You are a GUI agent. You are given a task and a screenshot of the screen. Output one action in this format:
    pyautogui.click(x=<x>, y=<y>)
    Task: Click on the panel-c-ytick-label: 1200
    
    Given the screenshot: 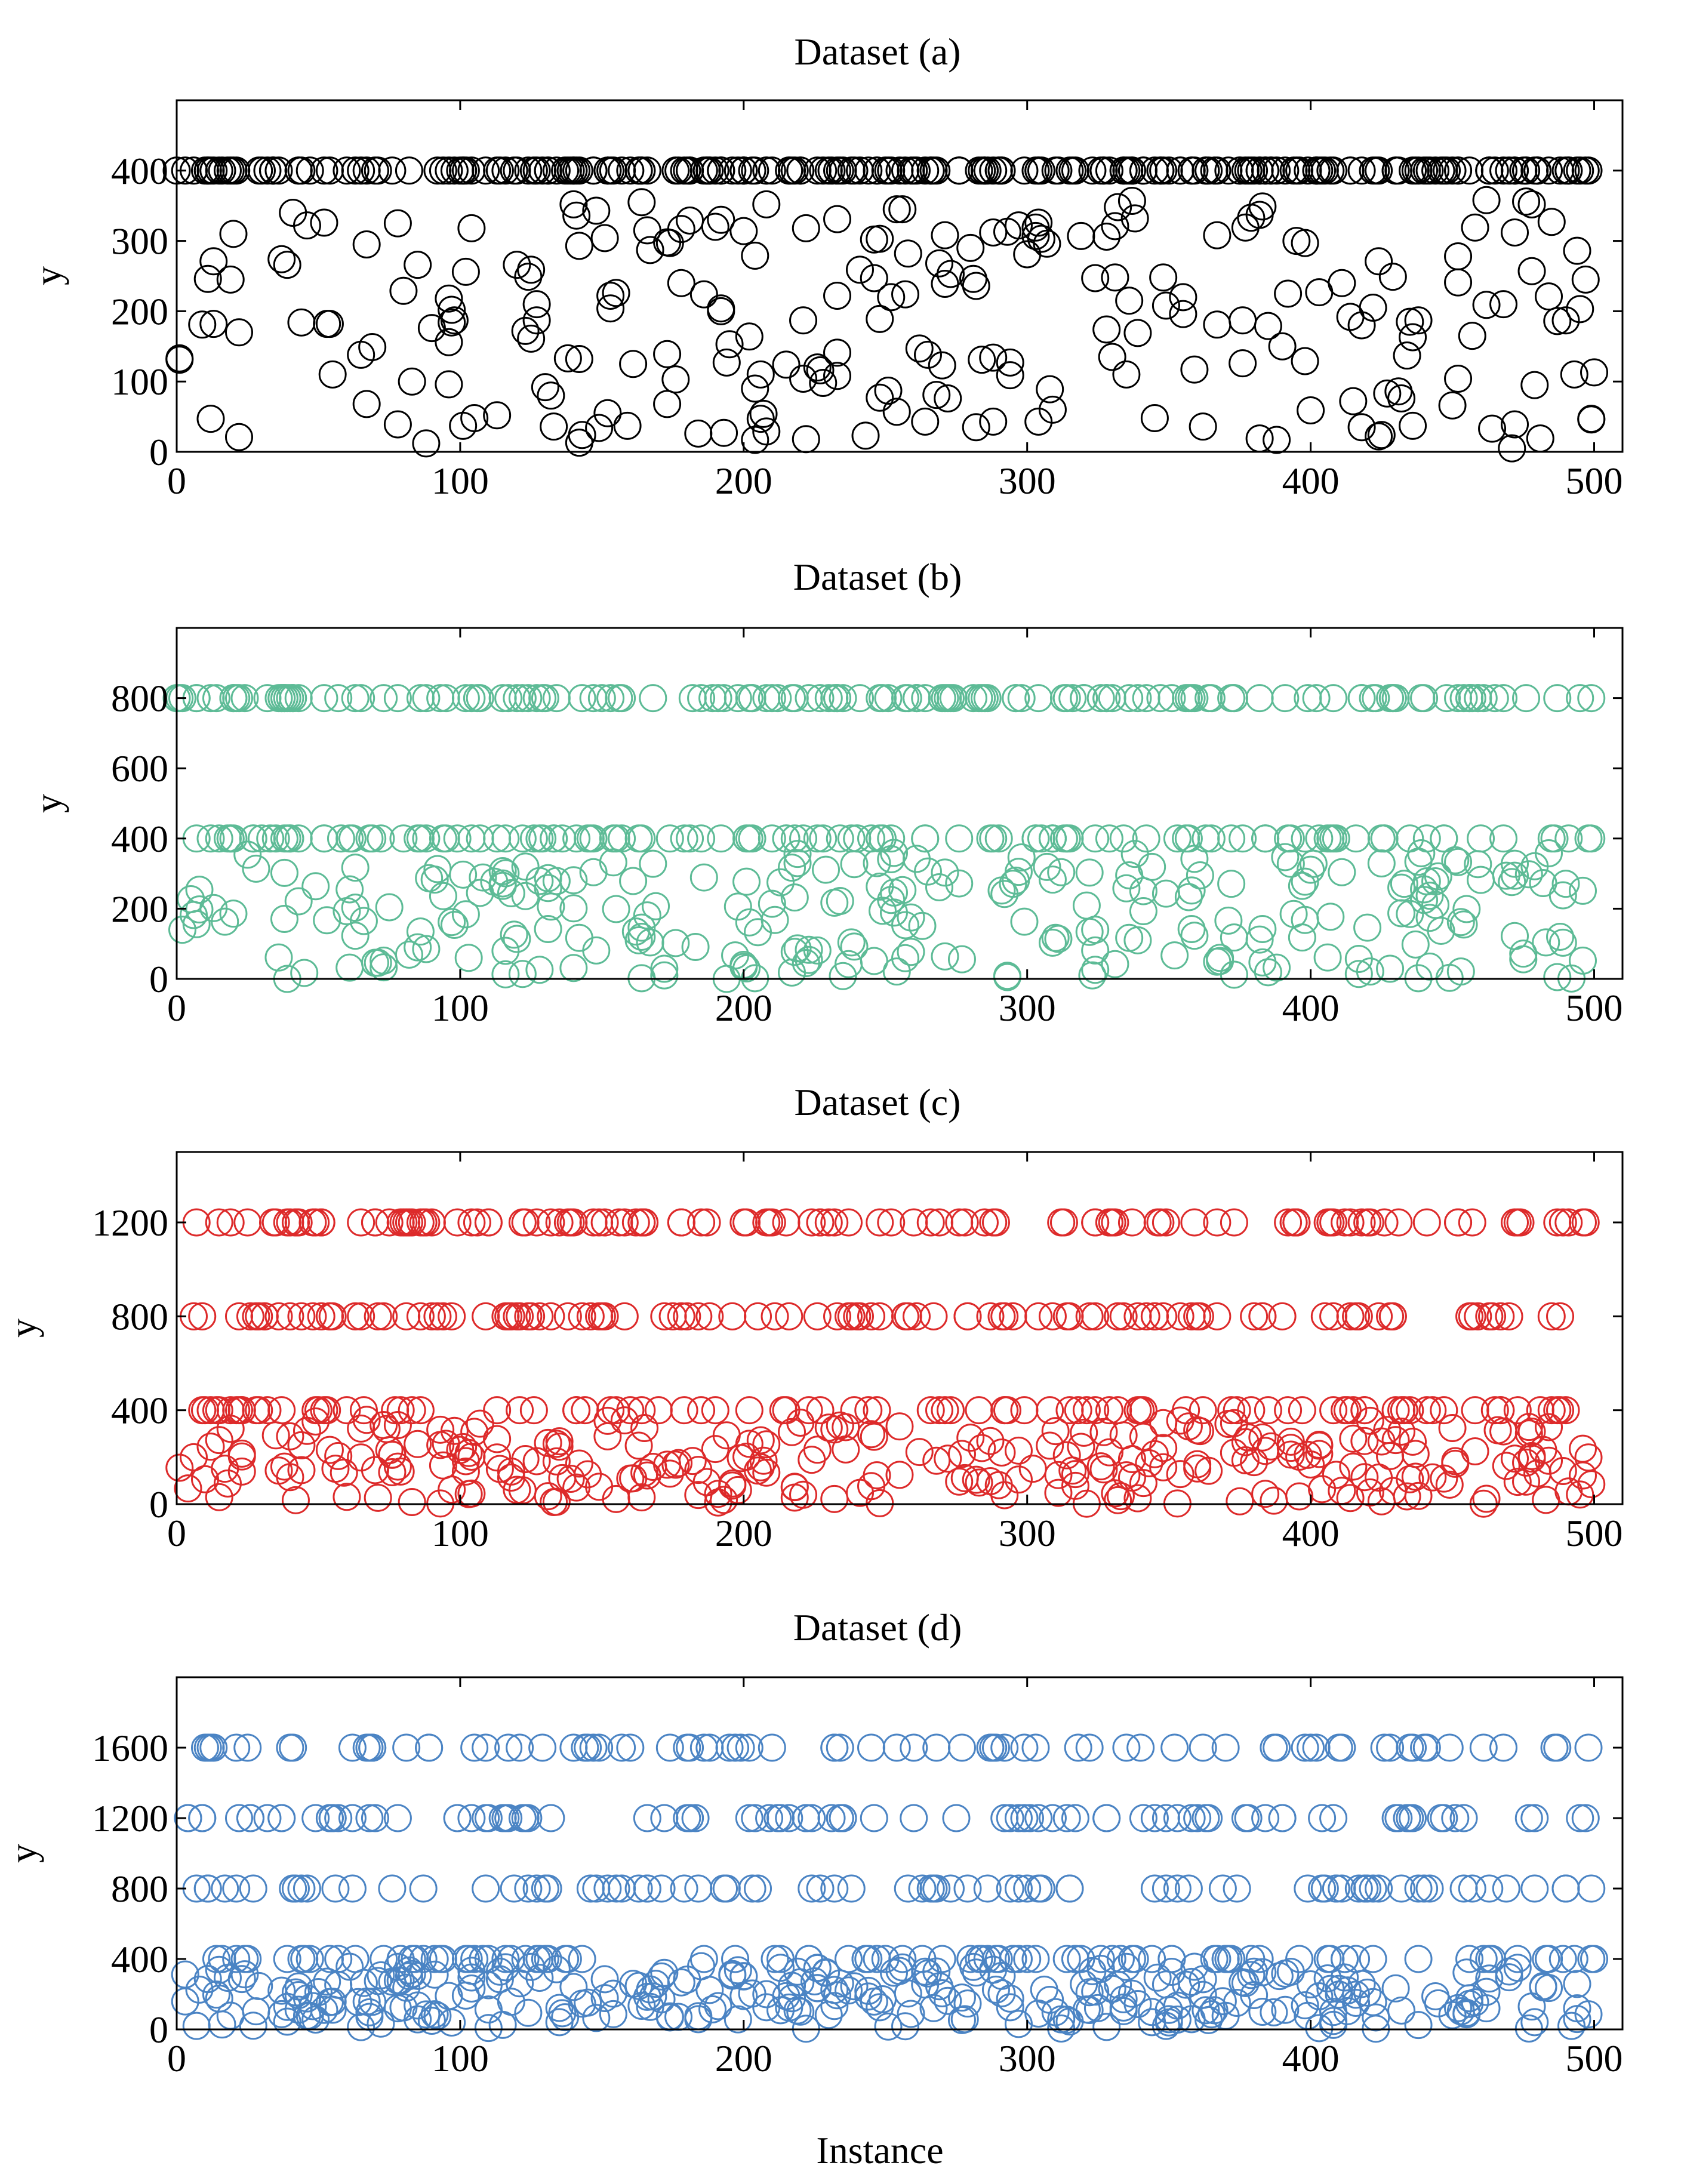 What is the action you would take?
    pyautogui.click(x=130, y=1223)
    